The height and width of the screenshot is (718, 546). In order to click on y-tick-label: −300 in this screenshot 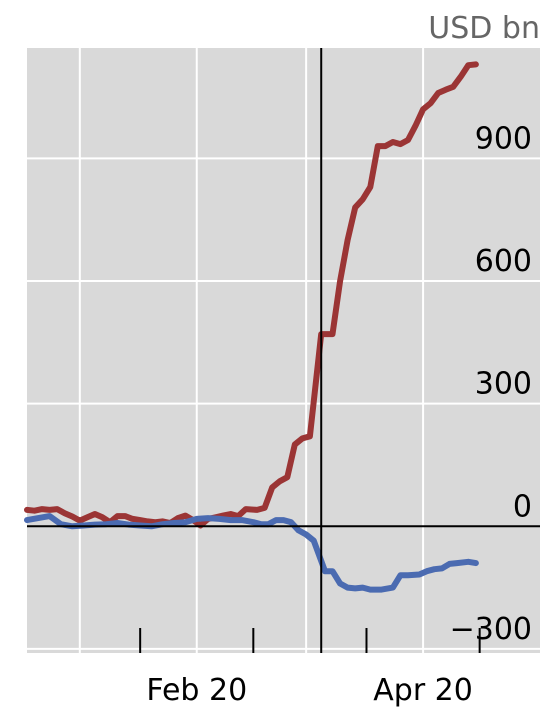, I will do `click(491, 629)`.